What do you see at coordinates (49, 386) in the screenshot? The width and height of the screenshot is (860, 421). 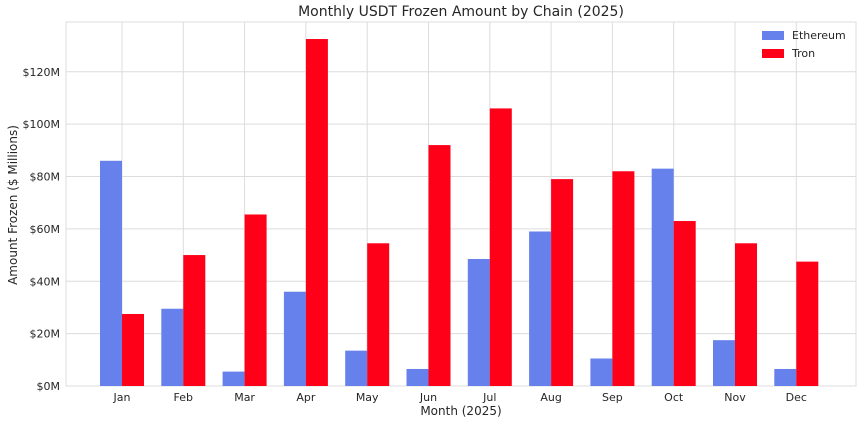 I see `y-tick-label: $0M` at bounding box center [49, 386].